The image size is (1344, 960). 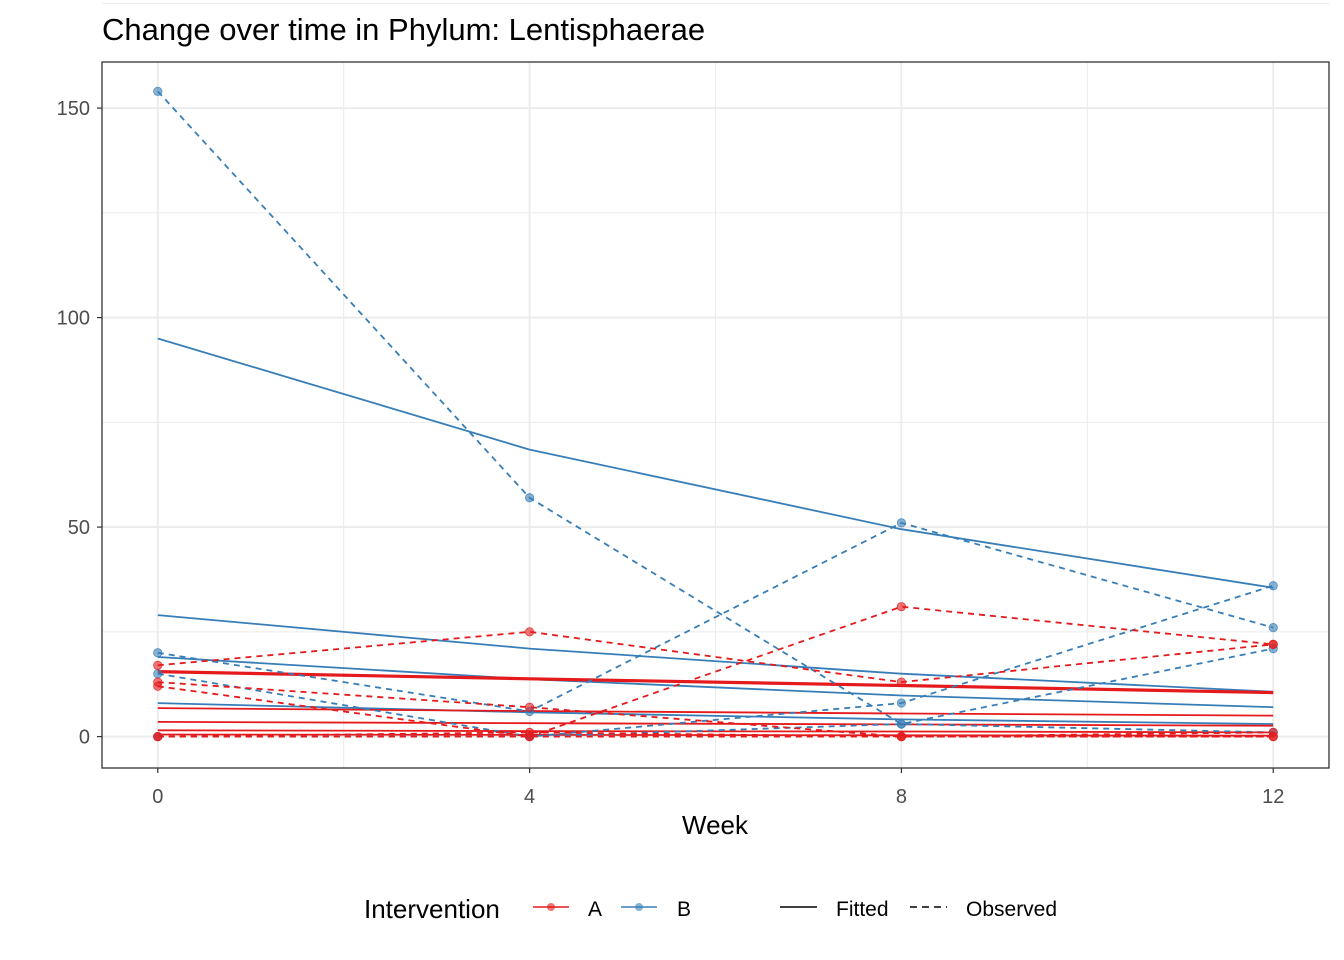 What do you see at coordinates (1273, 797) in the screenshot?
I see `x-tick-label: 12` at bounding box center [1273, 797].